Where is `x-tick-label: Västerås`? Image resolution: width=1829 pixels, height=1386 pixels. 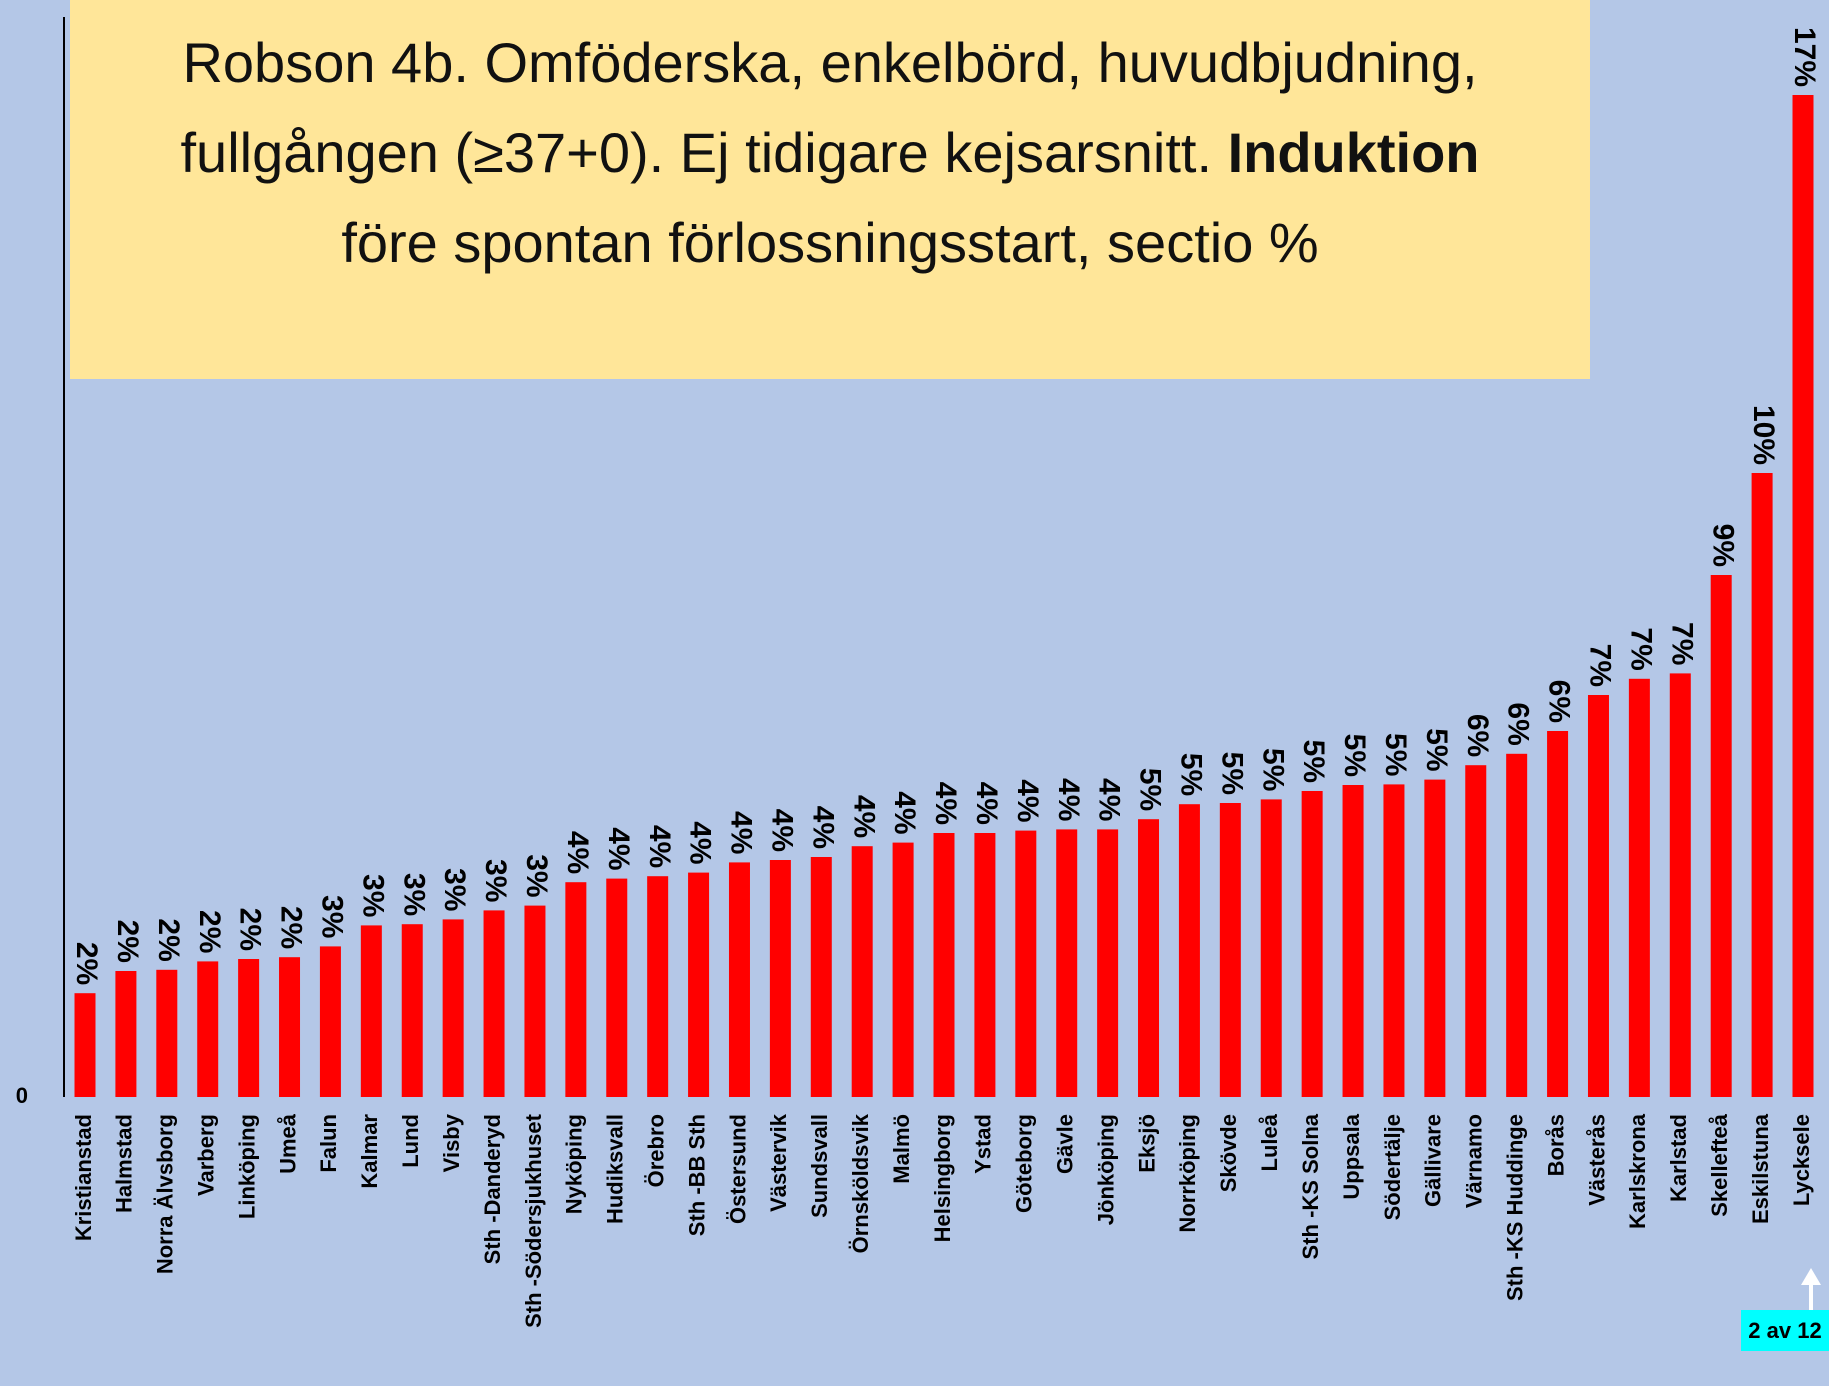
x-tick-label: Västerås is located at coordinates (1596, 1160).